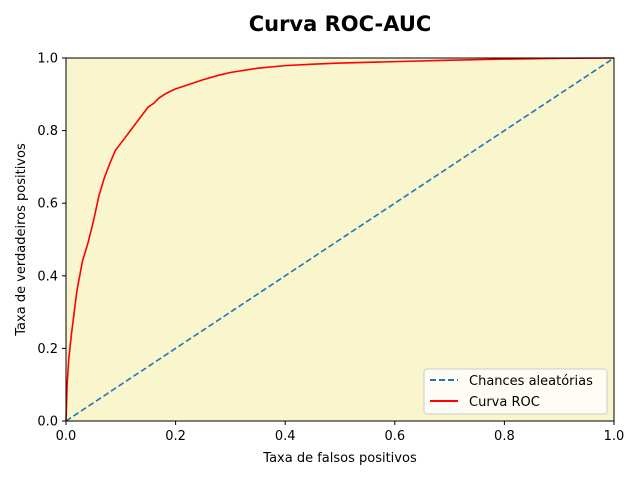  What do you see at coordinates (47, 59) in the screenshot?
I see `y-tick-label: 1.0` at bounding box center [47, 59].